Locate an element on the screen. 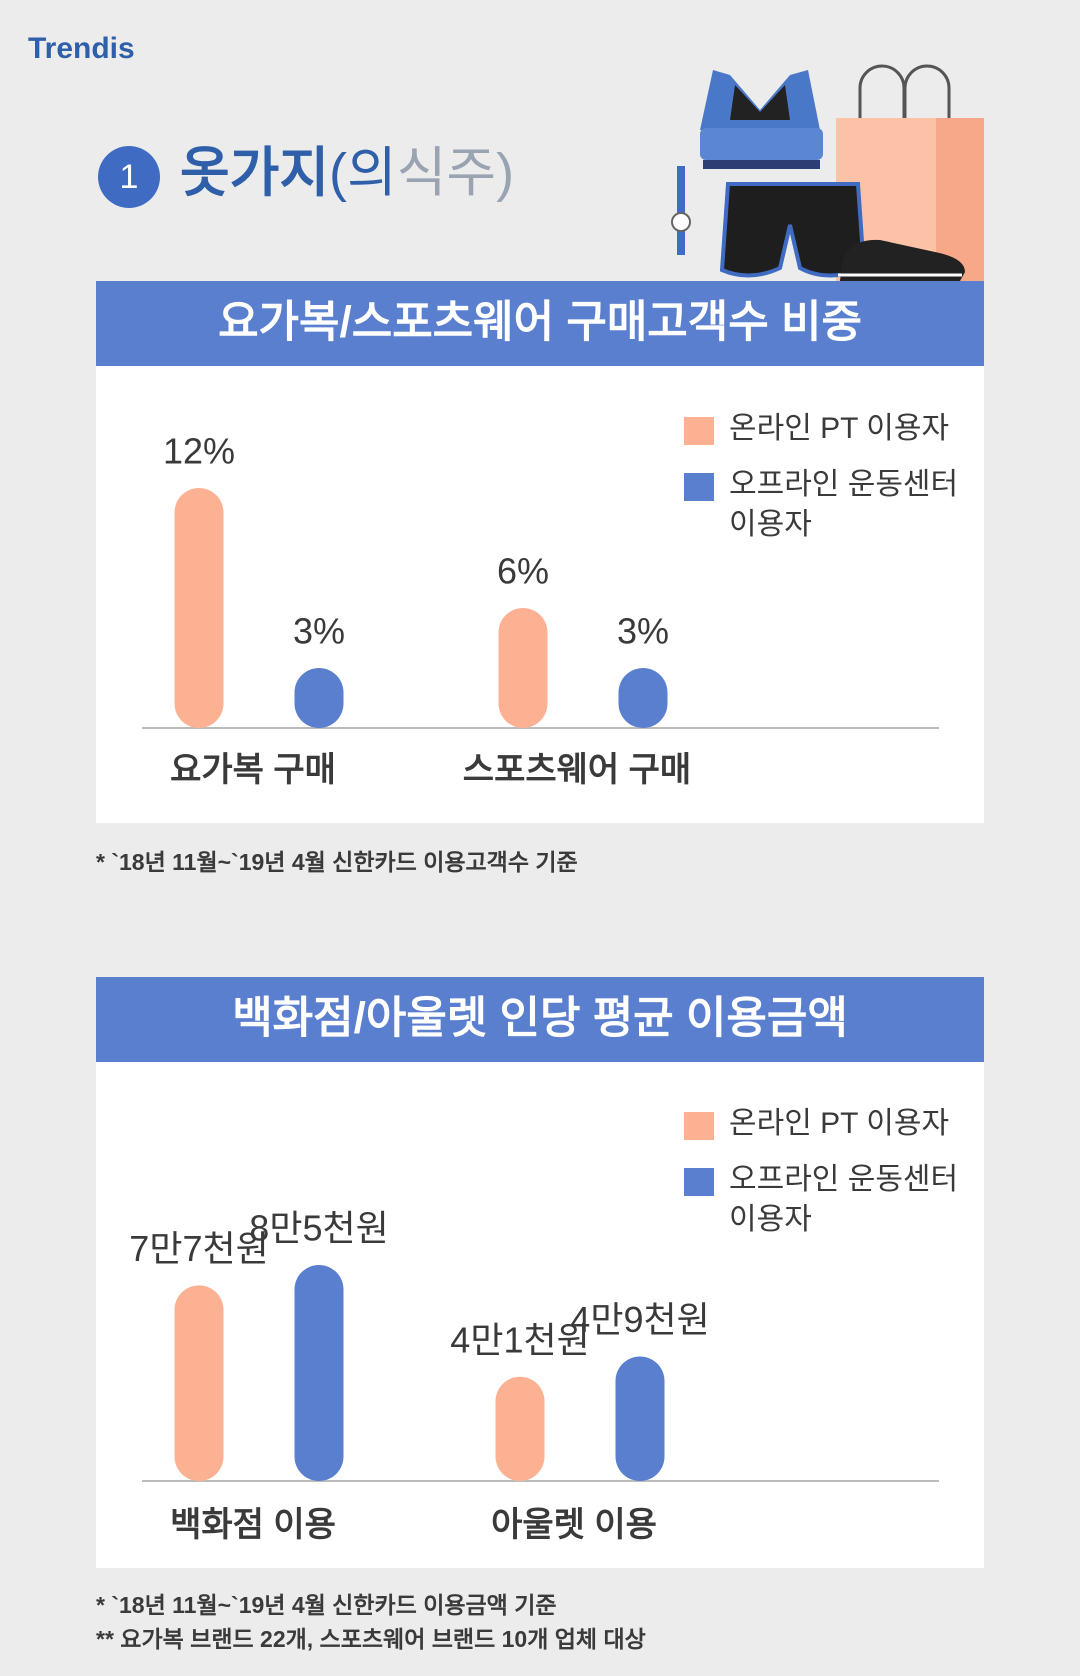 The width and height of the screenshot is (1080, 1676). value-label: 4만9천원 is located at coordinates (639, 1319).